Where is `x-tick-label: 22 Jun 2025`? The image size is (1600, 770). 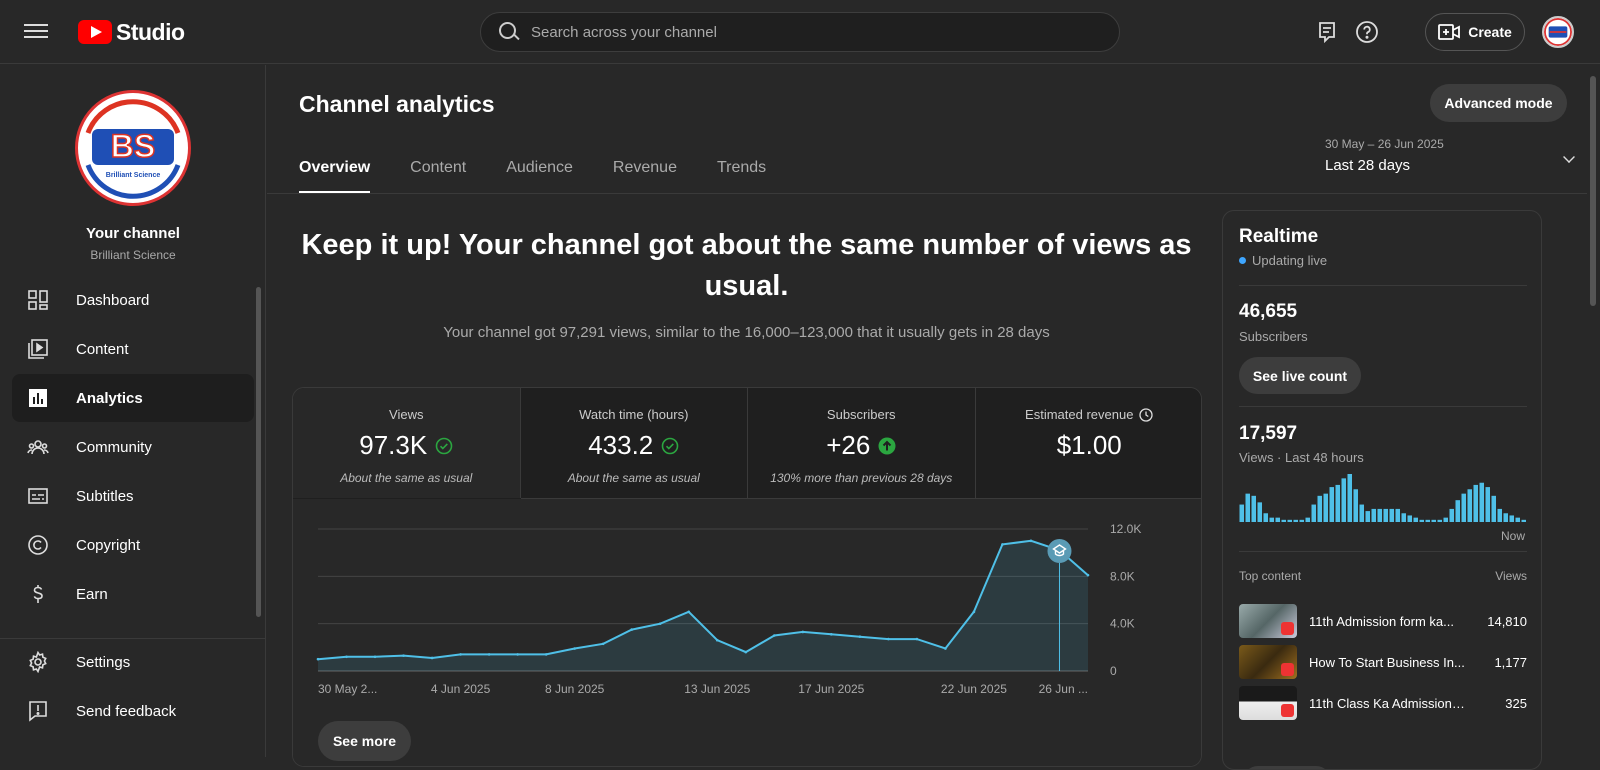
x-tick-label: 22 Jun 2025 is located at coordinates (974, 689).